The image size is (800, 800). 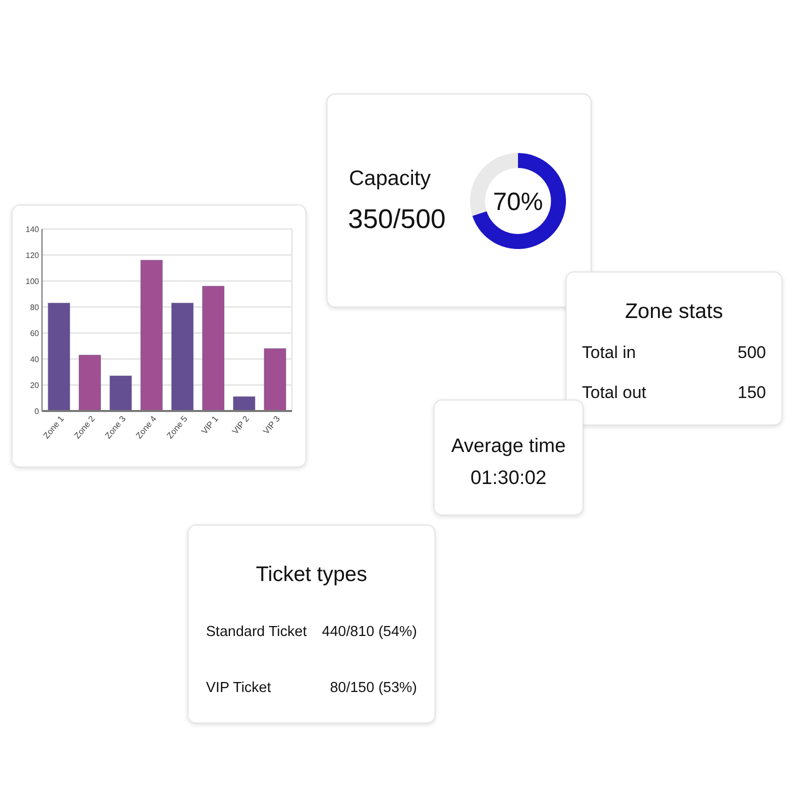 What do you see at coordinates (239, 688) in the screenshot?
I see `category-label: VIP Ticket` at bounding box center [239, 688].